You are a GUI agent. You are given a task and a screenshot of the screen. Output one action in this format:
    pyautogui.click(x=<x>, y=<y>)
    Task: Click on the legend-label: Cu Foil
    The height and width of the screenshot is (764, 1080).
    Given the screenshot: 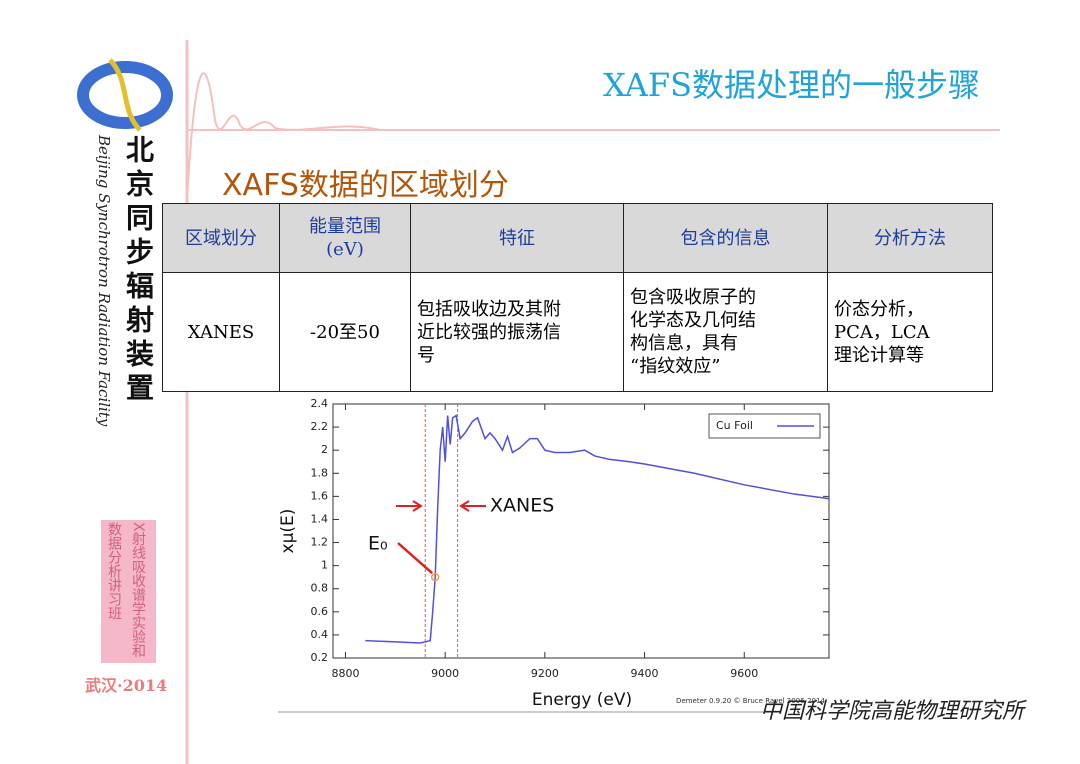 What is the action you would take?
    pyautogui.click(x=734, y=425)
    